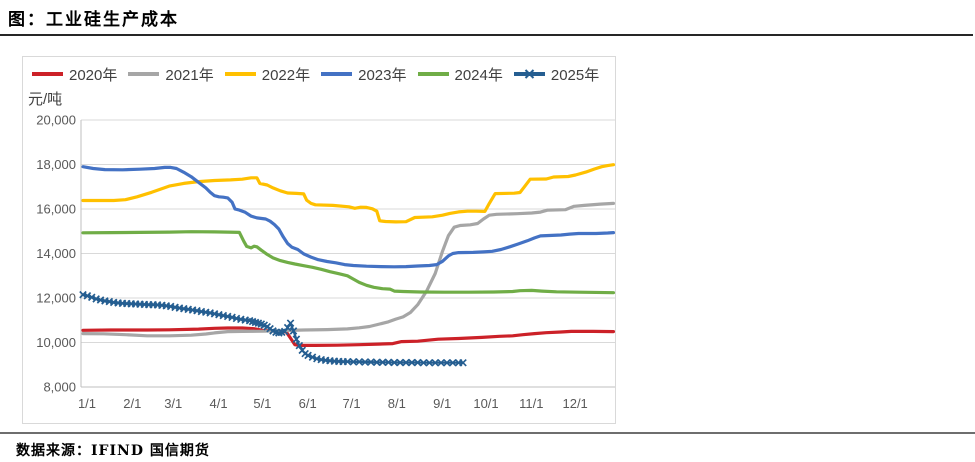  What do you see at coordinates (56, 164) in the screenshot?
I see `y-tick-label: 18,000` at bounding box center [56, 164].